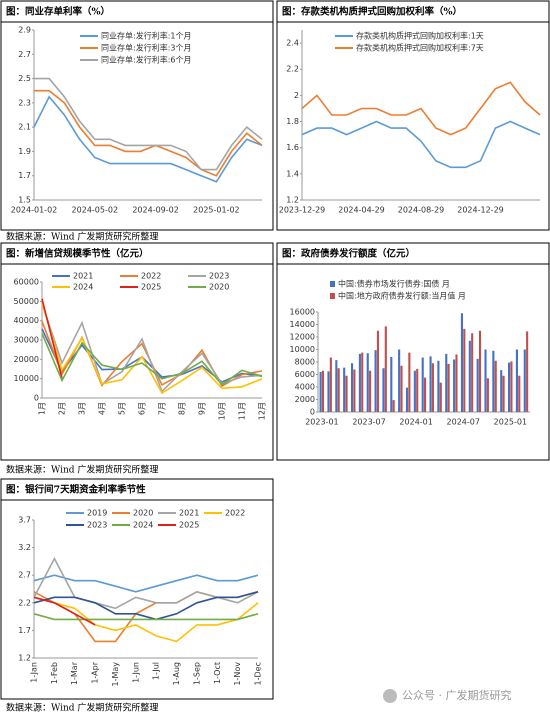 Image resolution: width=550 pixels, height=718 pixels. Describe the element at coordinates (258, 673) in the screenshot. I see `x-tick-label: 1-Dec` at that location.